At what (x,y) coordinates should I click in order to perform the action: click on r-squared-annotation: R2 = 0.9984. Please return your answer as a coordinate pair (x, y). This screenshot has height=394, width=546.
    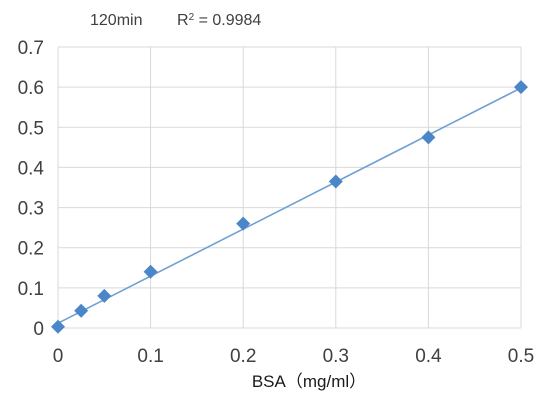
    Looking at the image, I should click on (219, 21).